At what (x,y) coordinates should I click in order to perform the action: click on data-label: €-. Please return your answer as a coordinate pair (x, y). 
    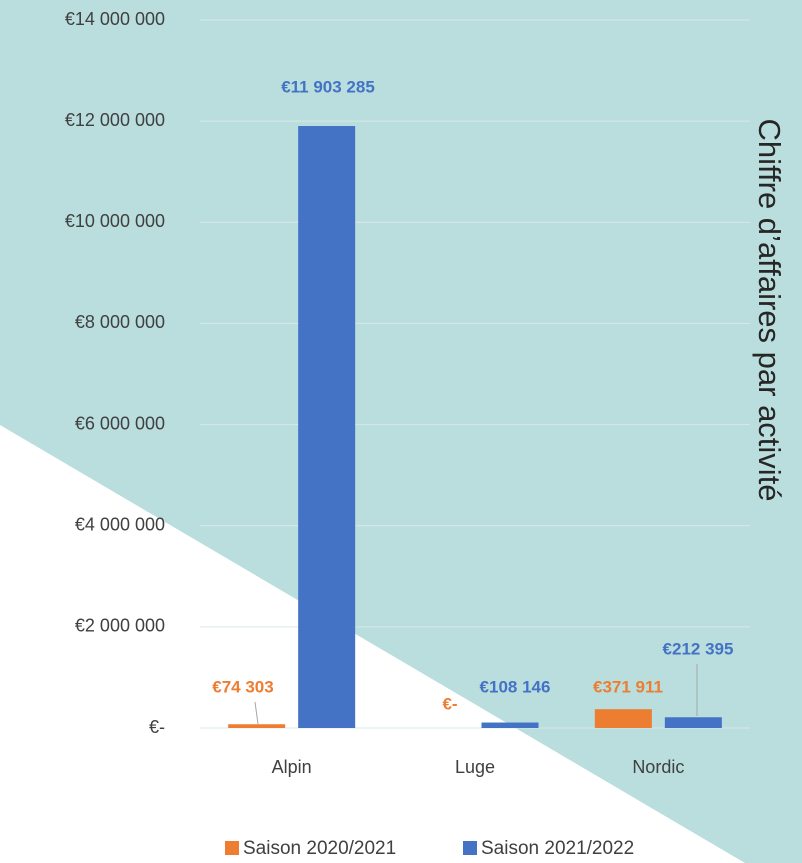
    Looking at the image, I should click on (449, 703).